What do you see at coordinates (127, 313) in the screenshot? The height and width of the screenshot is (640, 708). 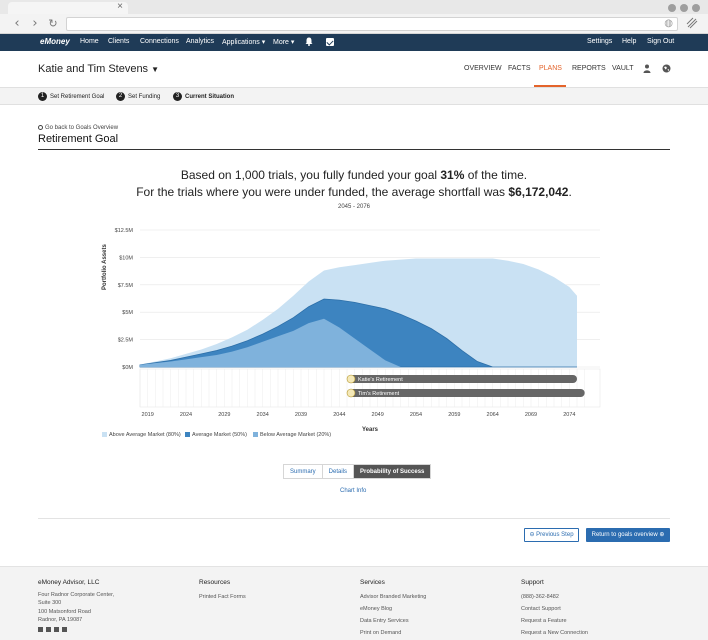 I see `y-tick-label: $5M` at bounding box center [127, 313].